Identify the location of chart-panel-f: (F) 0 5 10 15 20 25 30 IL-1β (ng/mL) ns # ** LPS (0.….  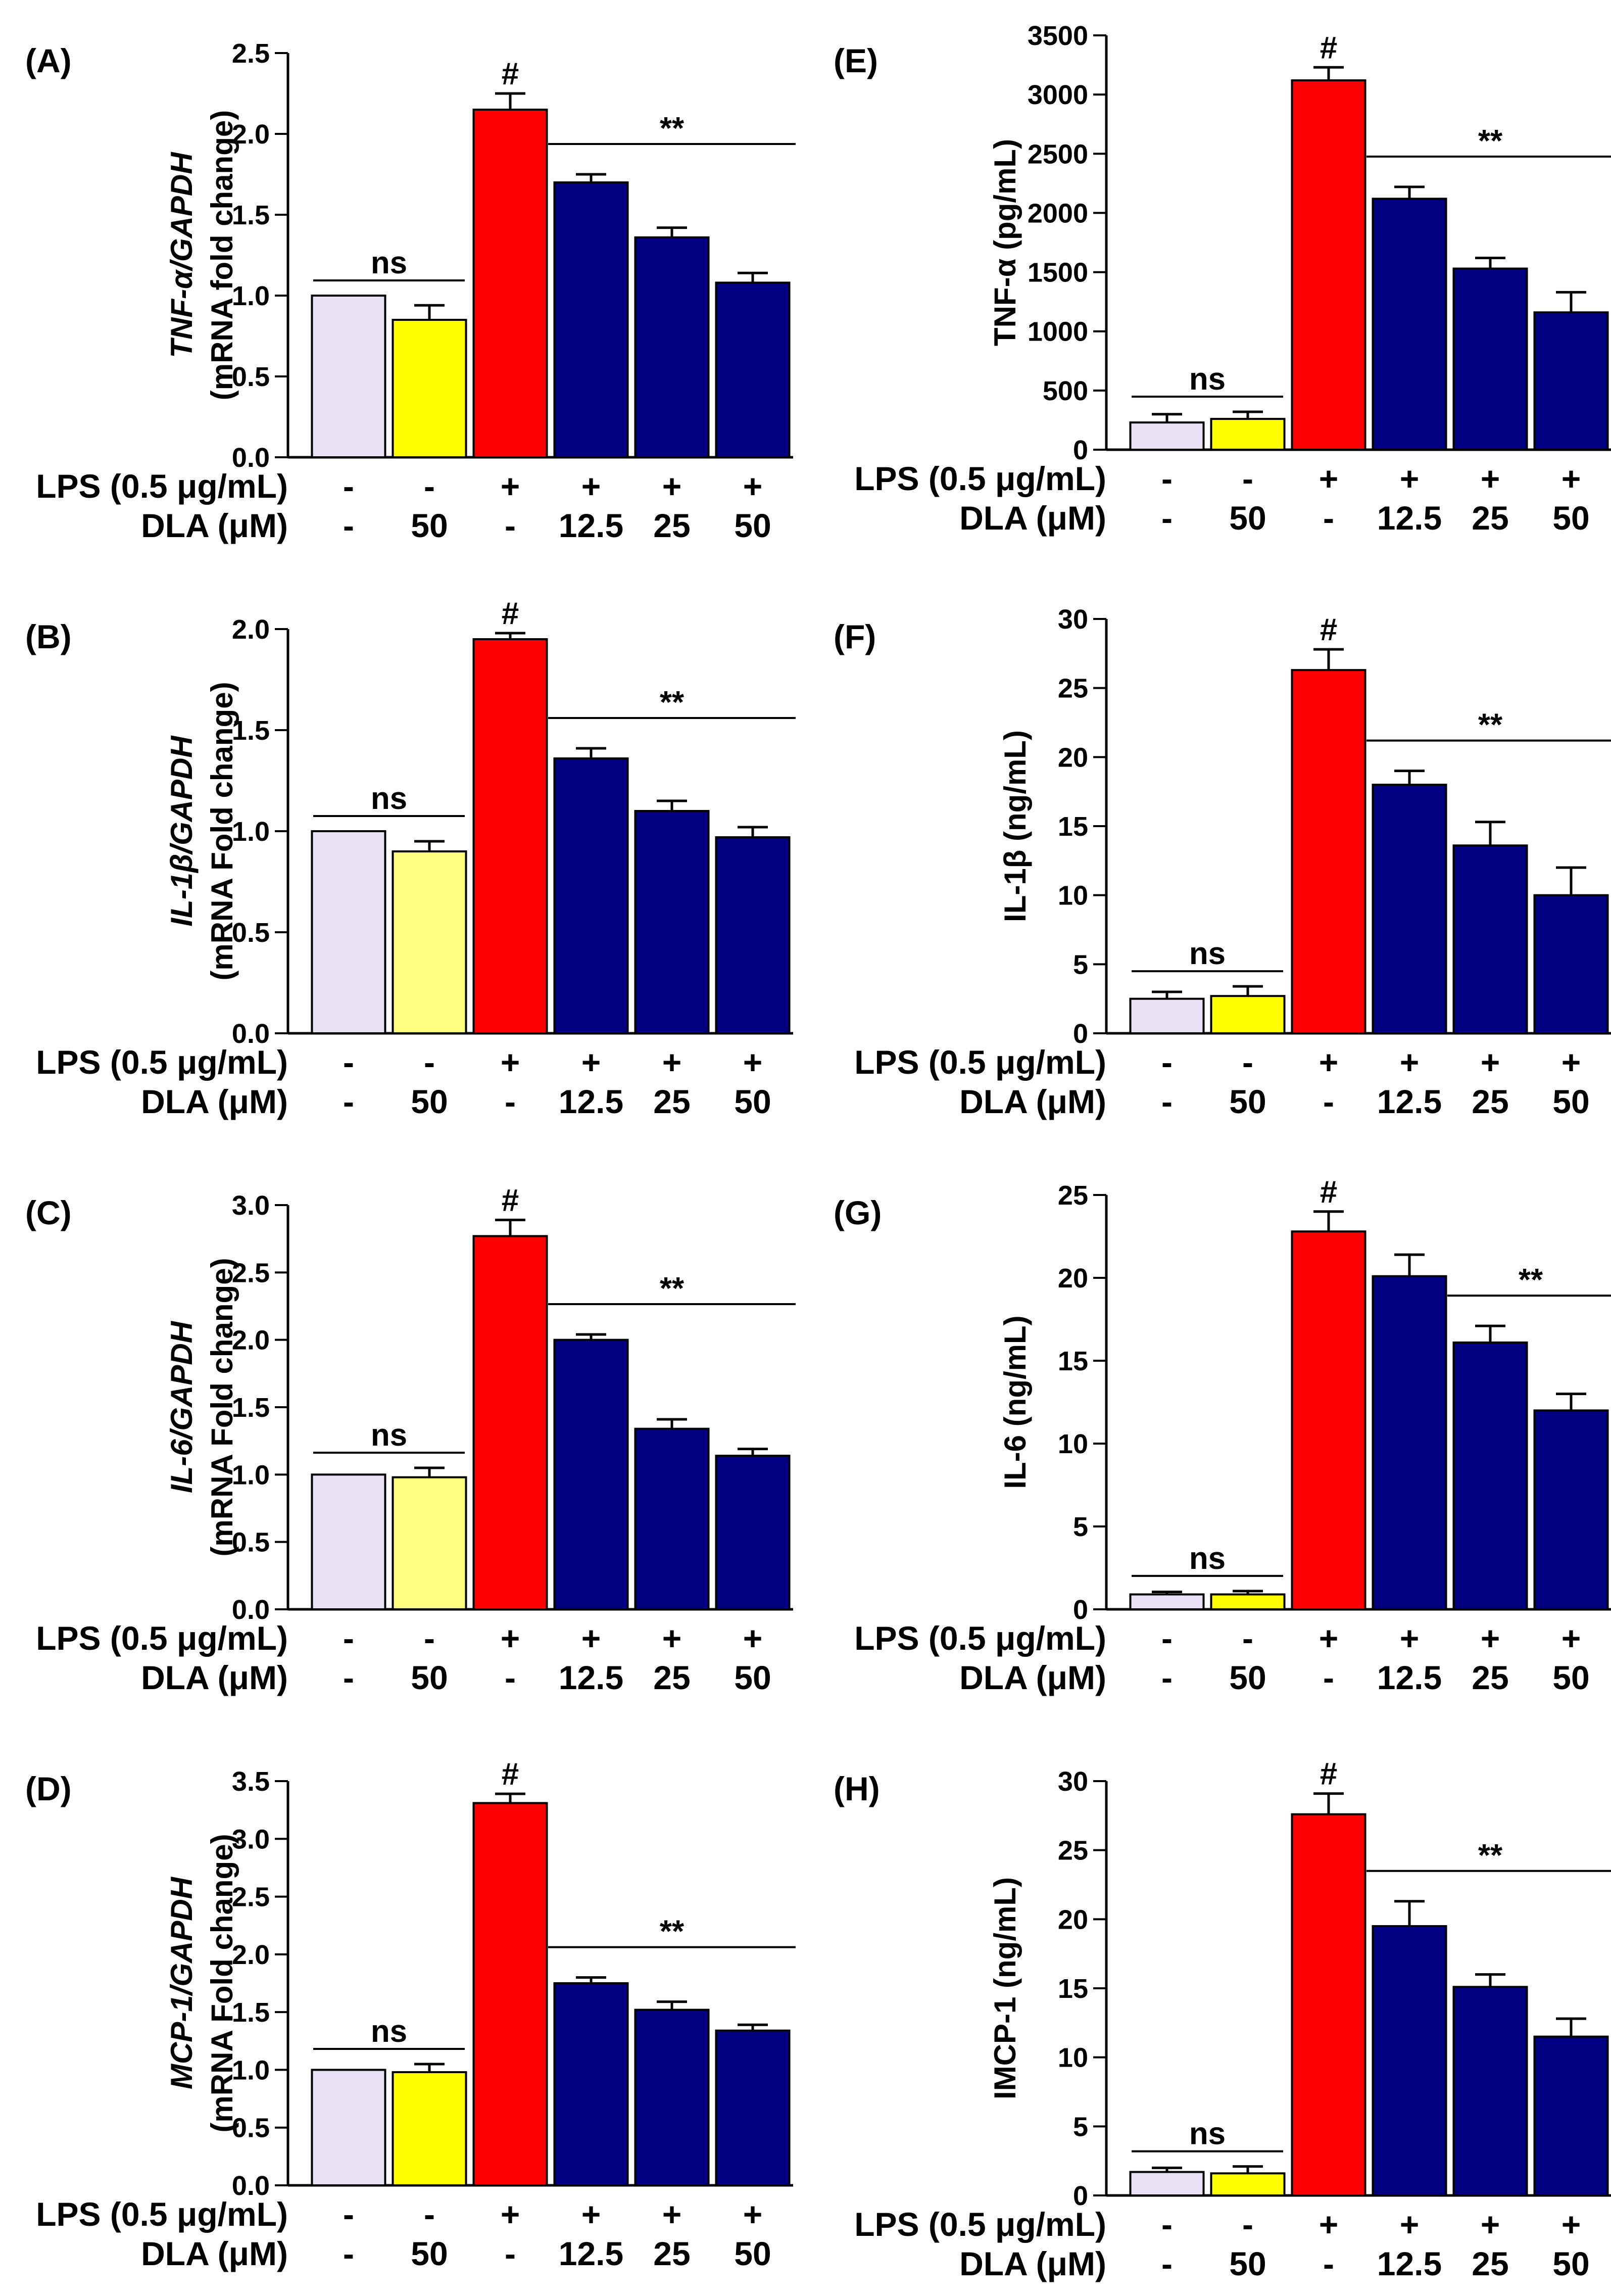
(1222, 862).